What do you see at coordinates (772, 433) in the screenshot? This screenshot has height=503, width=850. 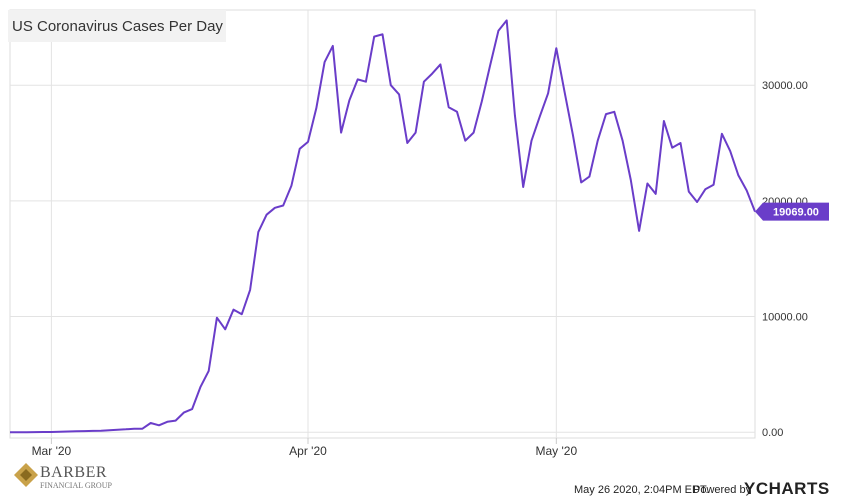 I see `y-tick-label: 0.00` at bounding box center [772, 433].